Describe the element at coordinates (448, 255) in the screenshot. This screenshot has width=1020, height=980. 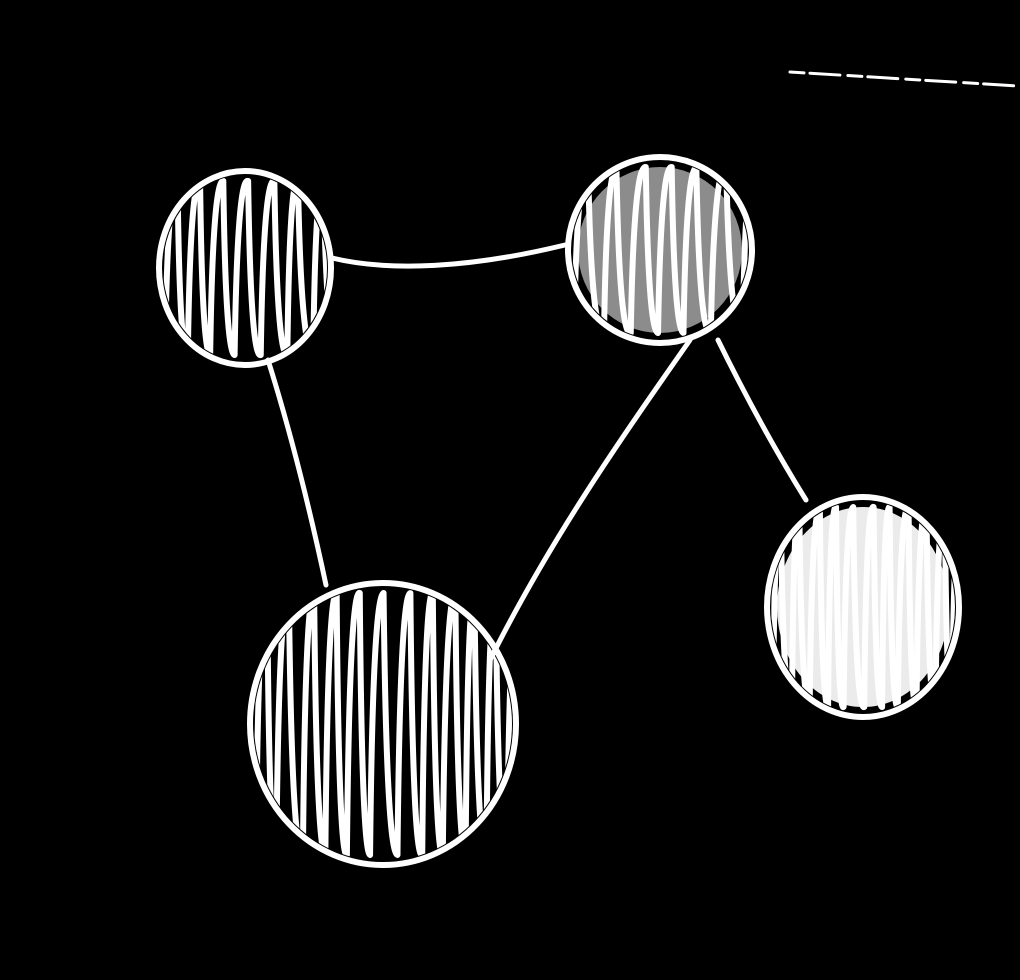
I see `edge-top-left-to-top-right` at that location.